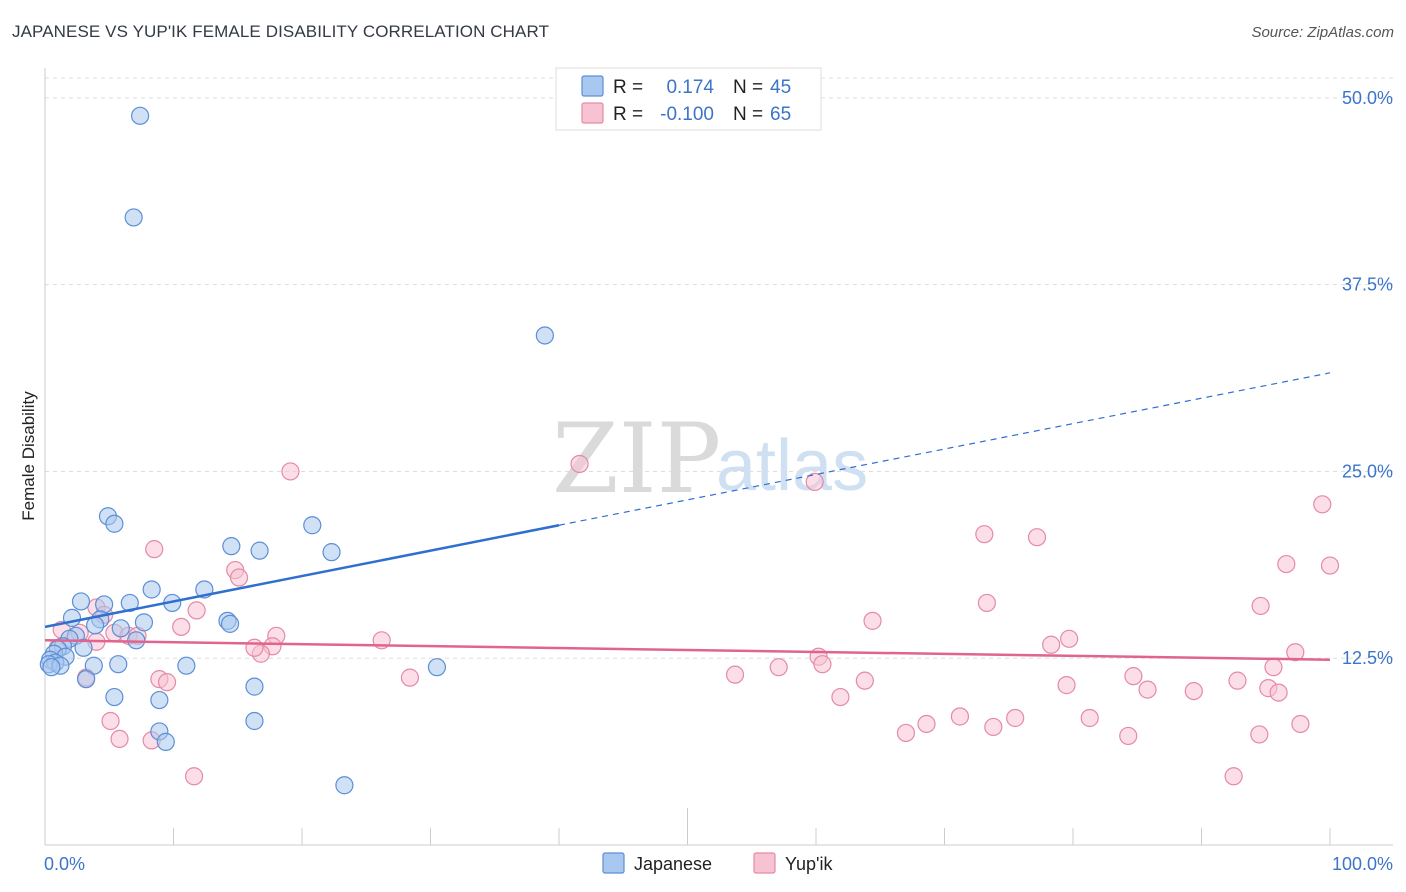  I want to click on y-tick-labels: 12.5% 25.0% 37.5% 50.0%, so click(1367, 378).